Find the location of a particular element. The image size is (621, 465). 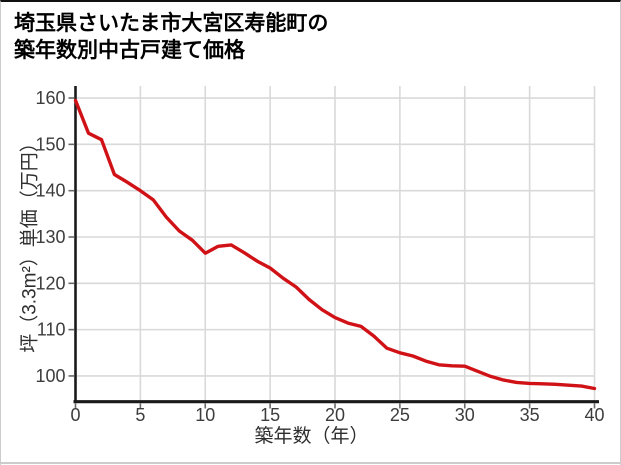

x-tick-label: 40 is located at coordinates (594, 415).